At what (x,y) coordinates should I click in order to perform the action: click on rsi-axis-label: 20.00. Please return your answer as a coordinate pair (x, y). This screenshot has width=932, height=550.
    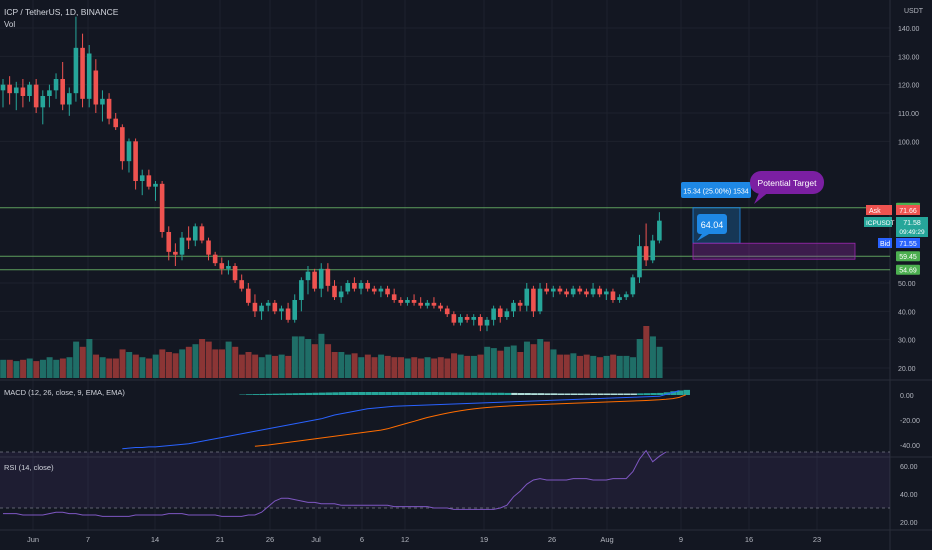
    Looking at the image, I should click on (909, 523).